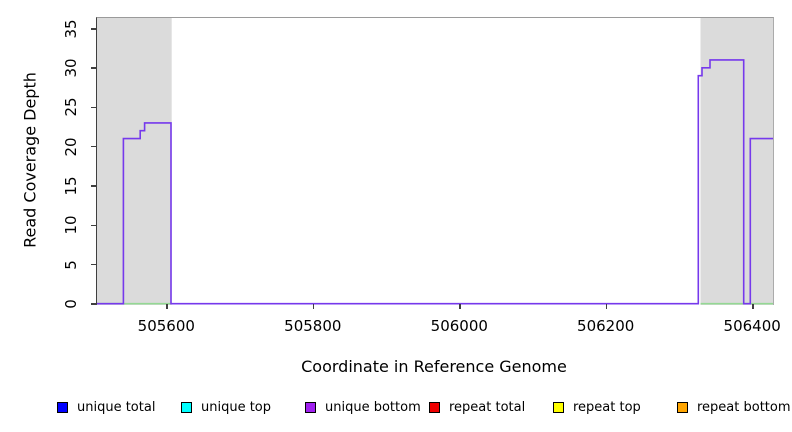 The height and width of the screenshot is (432, 792). Describe the element at coordinates (373, 407) in the screenshot. I see `legend-label: unique bottom` at that location.